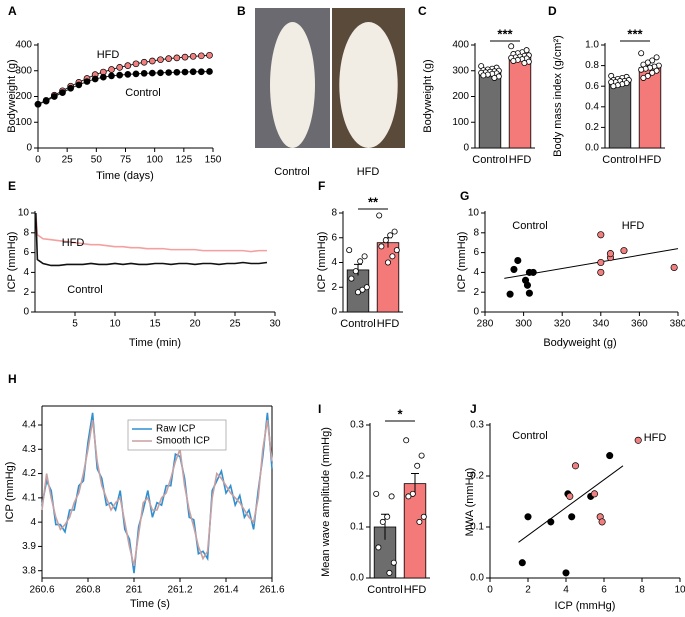  Describe the element at coordinates (592, 45) in the screenshot. I see `y-tick-label: 1.0` at that location.